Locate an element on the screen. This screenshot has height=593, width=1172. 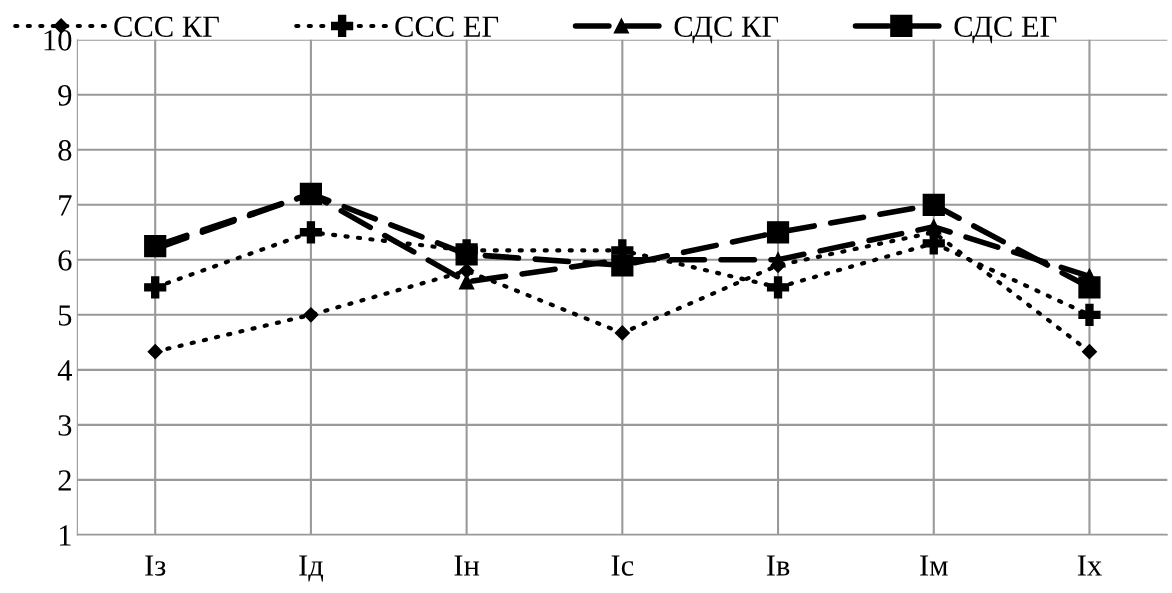
x-tick-label: Іс is located at coordinates (622, 565).